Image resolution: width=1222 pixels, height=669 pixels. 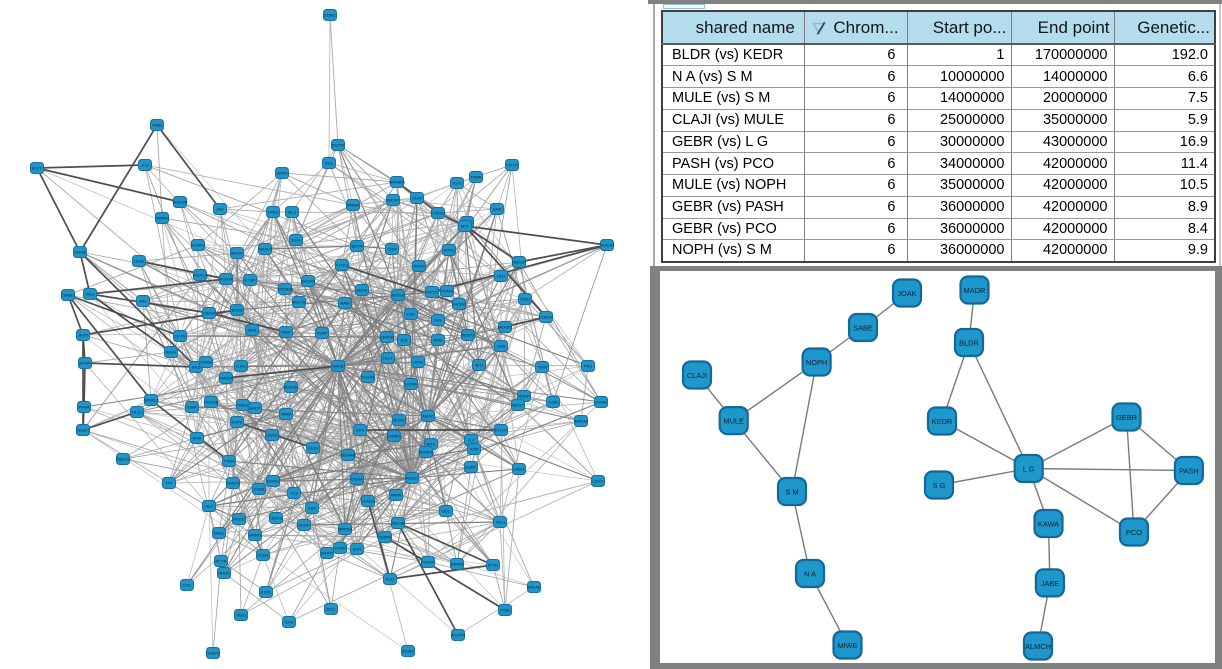 What do you see at coordinates (239, 519) in the screenshot?
I see `svg-text: RSOC` at bounding box center [239, 519].